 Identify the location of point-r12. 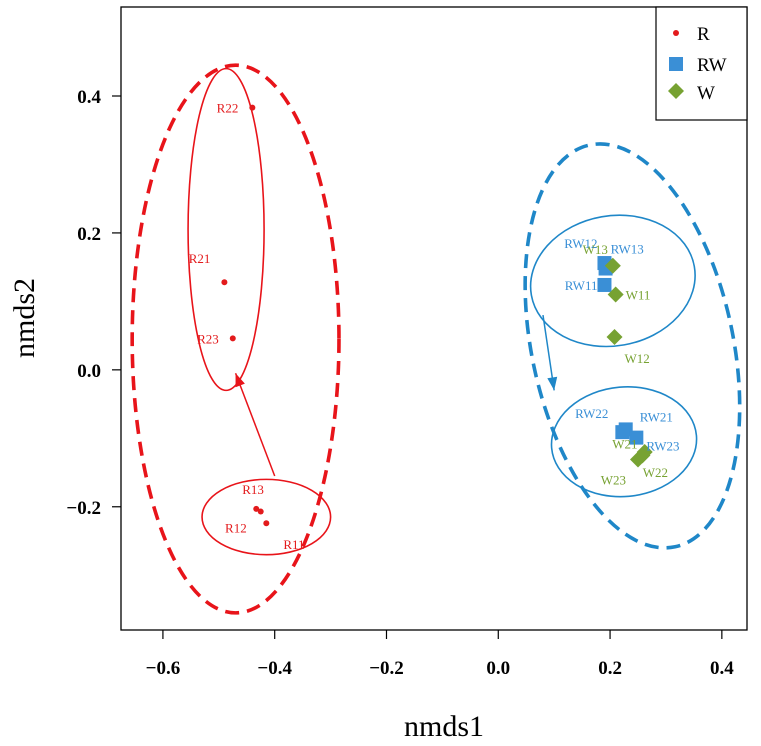
(260, 511).